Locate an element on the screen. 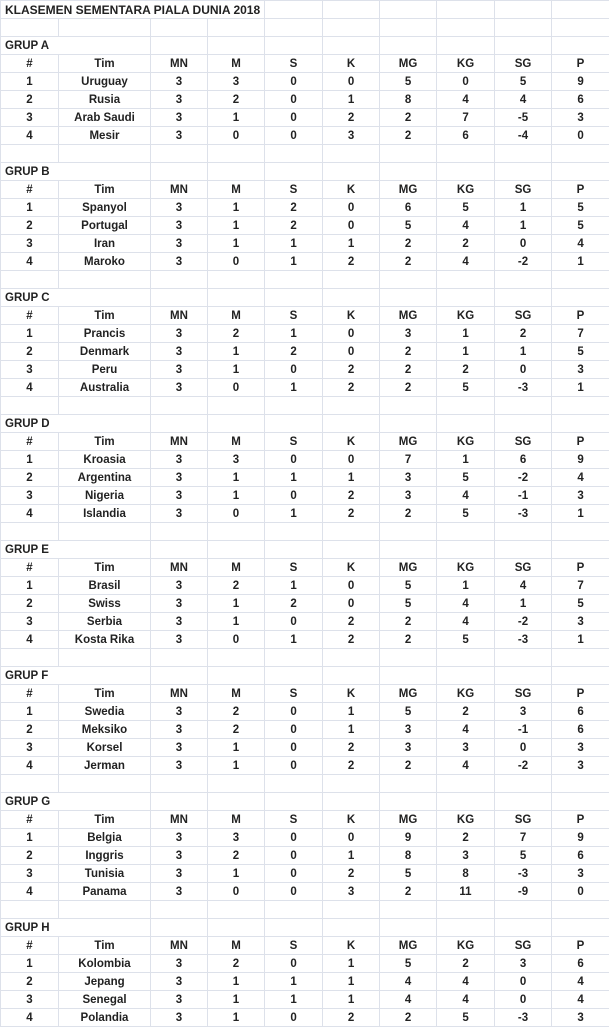 The image size is (609, 1027). group-title: GRUP F is located at coordinates (76, 676).